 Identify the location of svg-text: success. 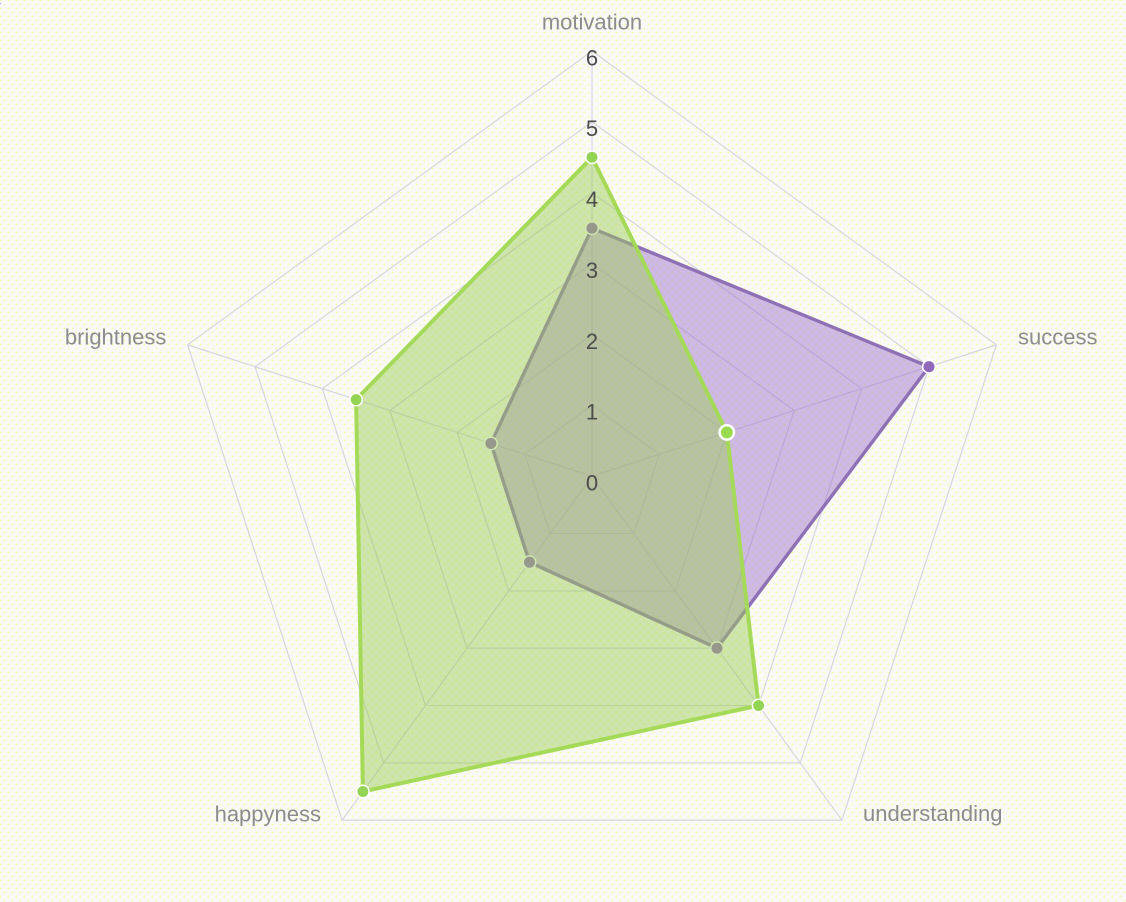
(1057, 337).